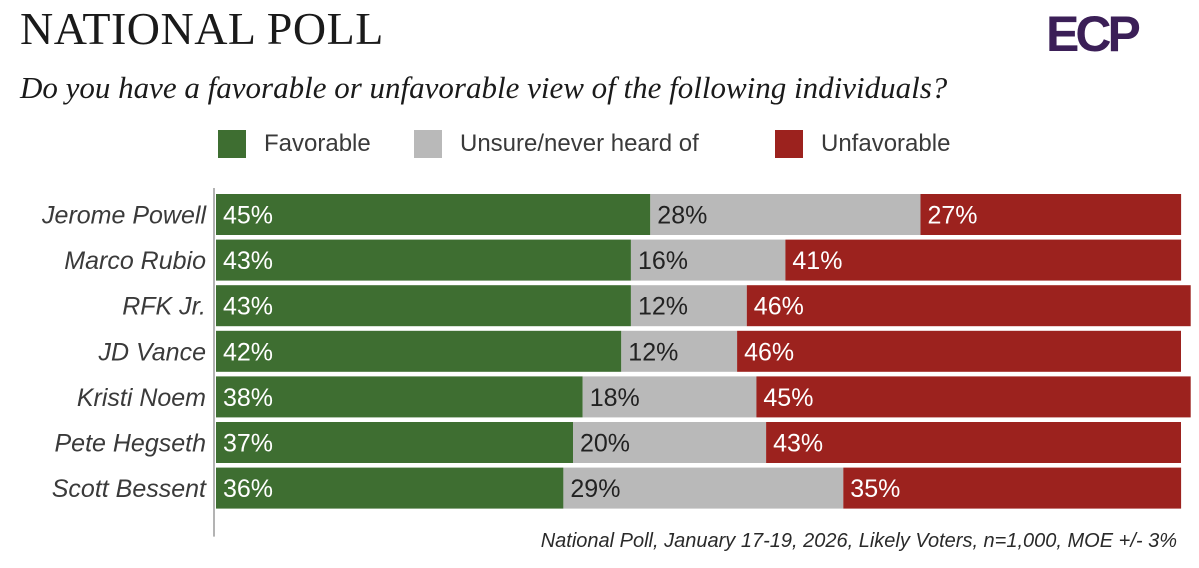 The width and height of the screenshot is (1199, 568). I want to click on data-label-unfavorable-scott-bessent: 35%, so click(875, 489).